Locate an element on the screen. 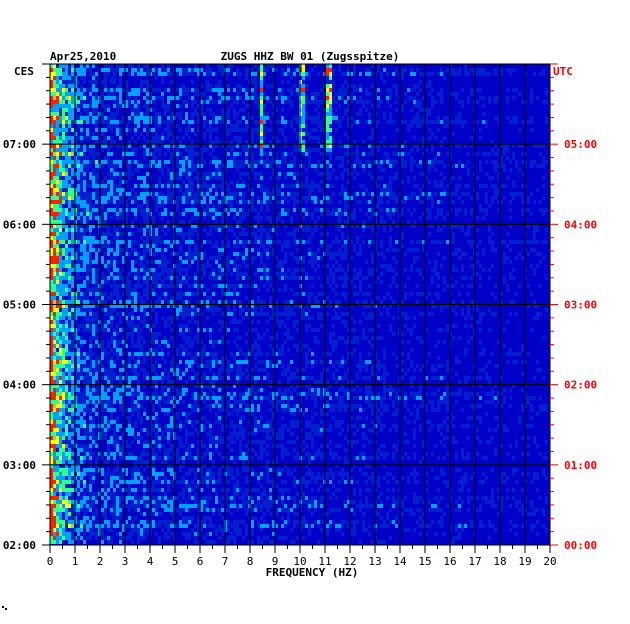 The width and height of the screenshot is (630, 624). heatmap-cell-2059 is located at coordinates (84, 174).